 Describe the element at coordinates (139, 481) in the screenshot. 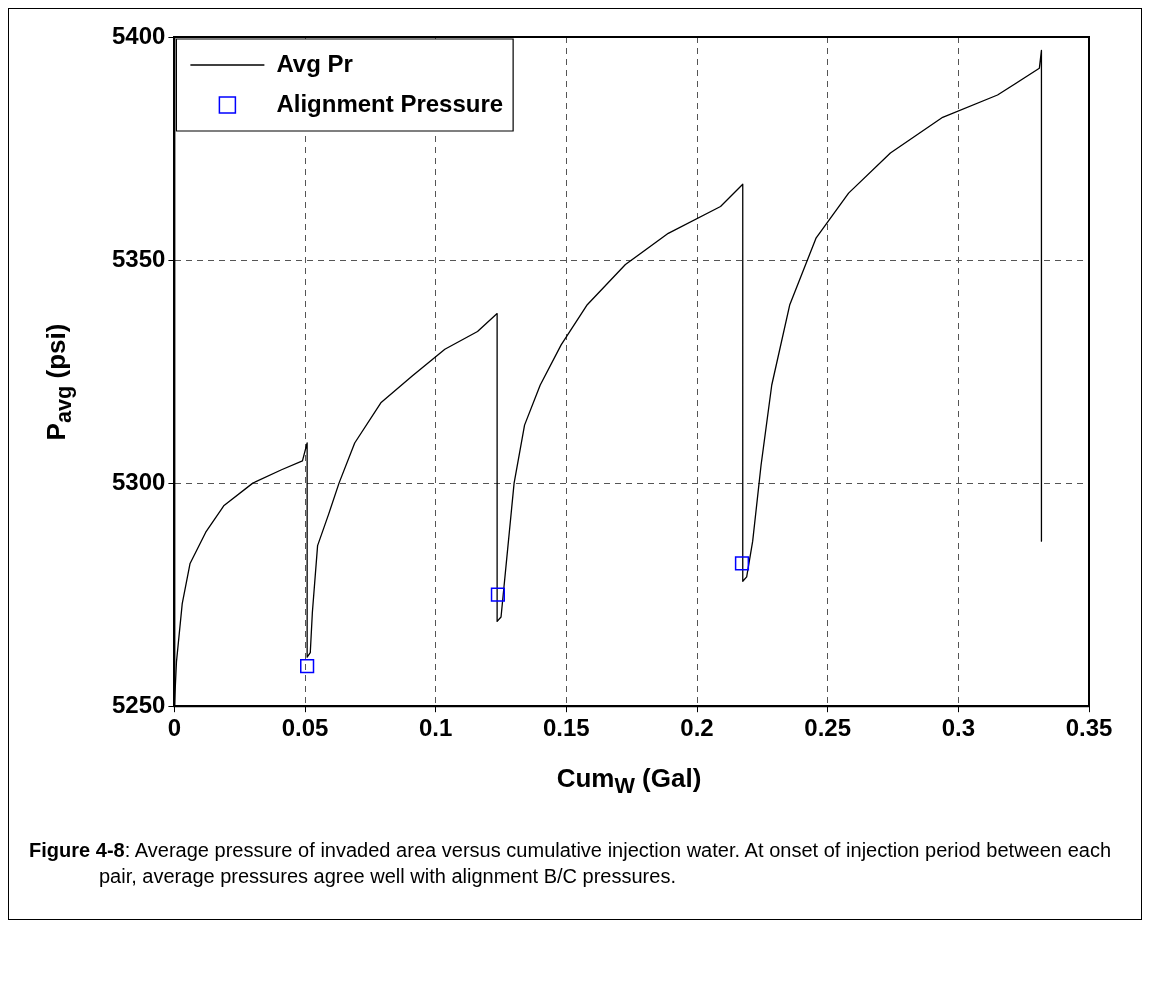

I see `y-tick-label: 5300` at that location.